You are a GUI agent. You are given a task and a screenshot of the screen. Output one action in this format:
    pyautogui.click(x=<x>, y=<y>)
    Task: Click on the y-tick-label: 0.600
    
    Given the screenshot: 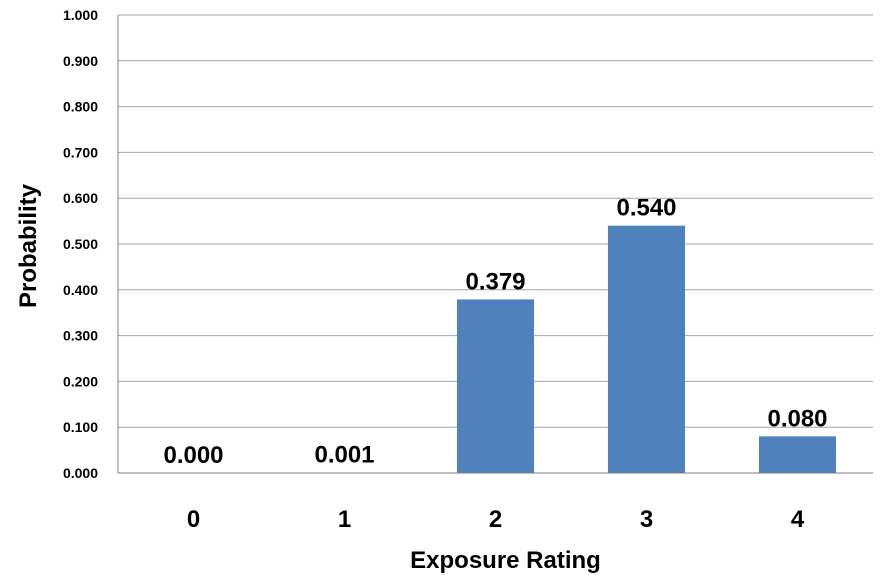 What is the action you would take?
    pyautogui.click(x=80, y=198)
    